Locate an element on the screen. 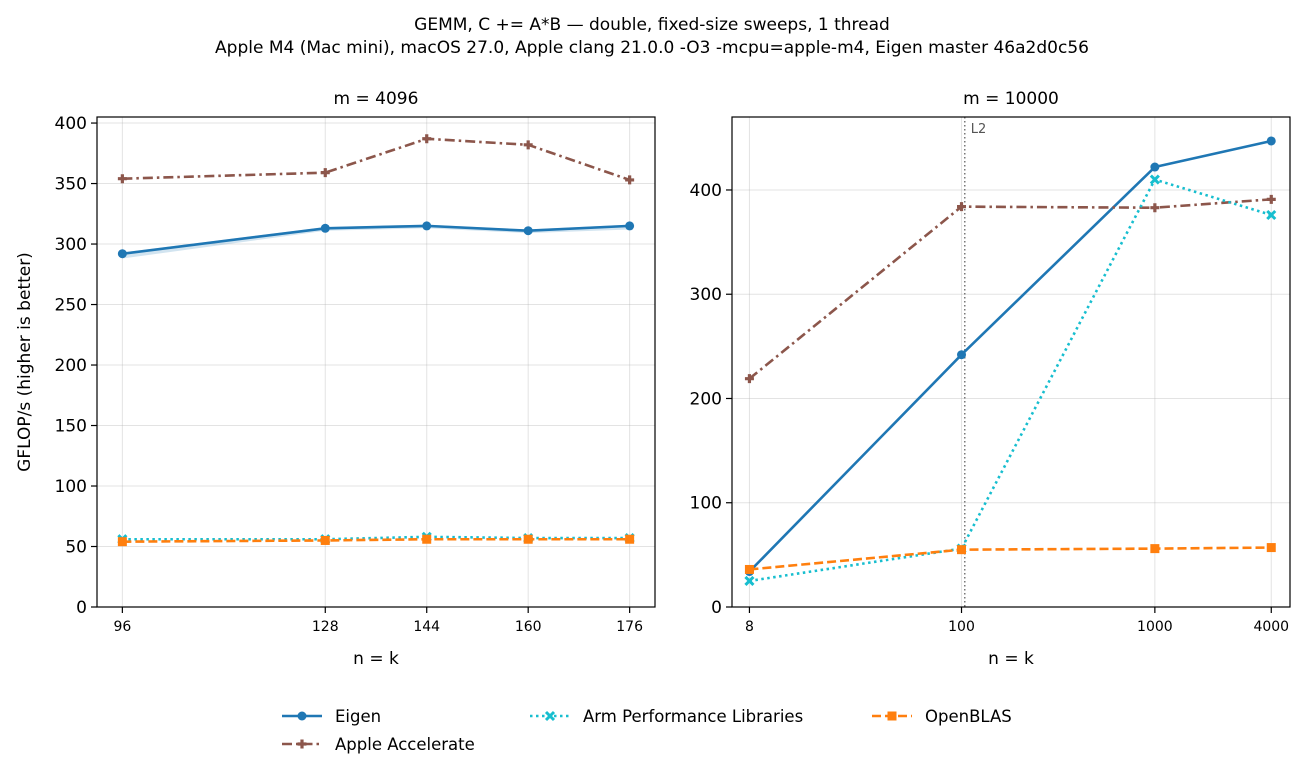  chart-m10000-title: m = 10000 is located at coordinates (1011, 99).